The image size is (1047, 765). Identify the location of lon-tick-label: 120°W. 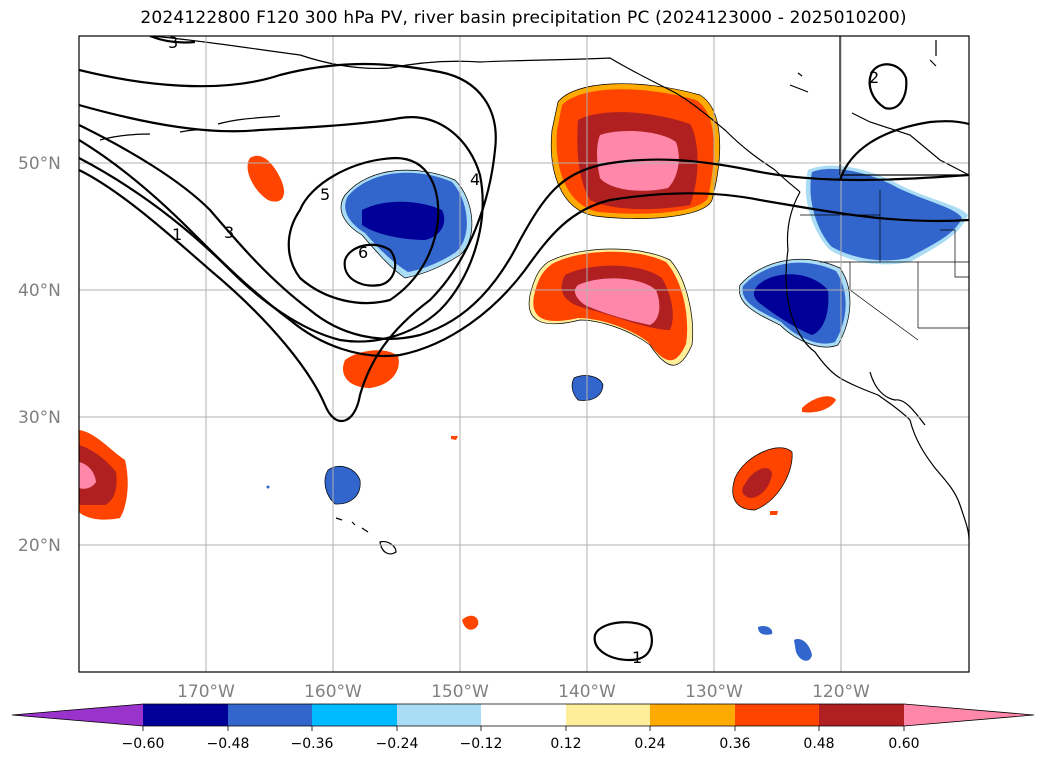
(841, 692).